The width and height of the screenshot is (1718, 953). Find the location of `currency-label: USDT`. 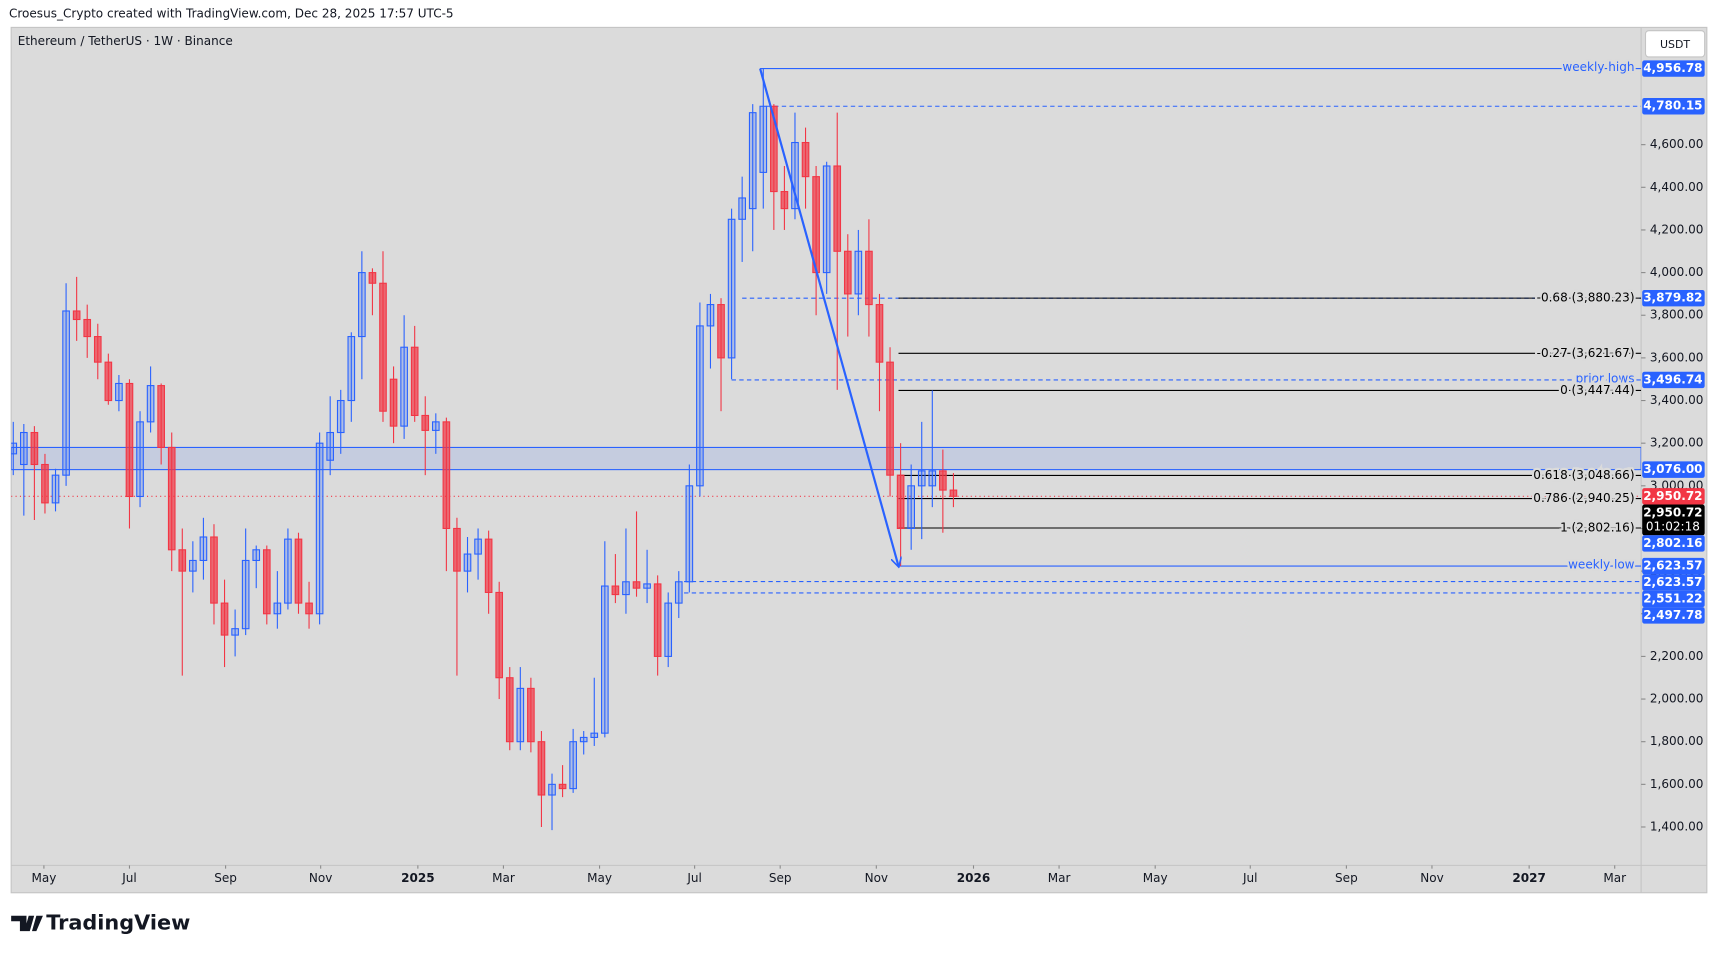

currency-label: USDT is located at coordinates (1675, 44).